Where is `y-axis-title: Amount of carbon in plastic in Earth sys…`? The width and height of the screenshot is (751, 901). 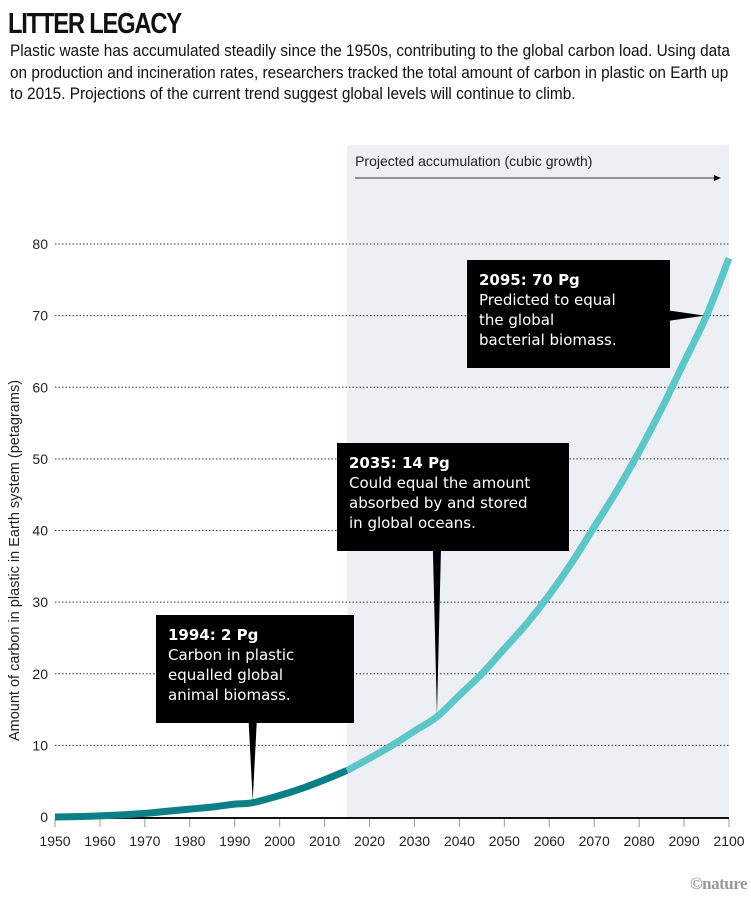 y-axis-title: Amount of carbon in plastic in Earth sys… is located at coordinates (15, 560).